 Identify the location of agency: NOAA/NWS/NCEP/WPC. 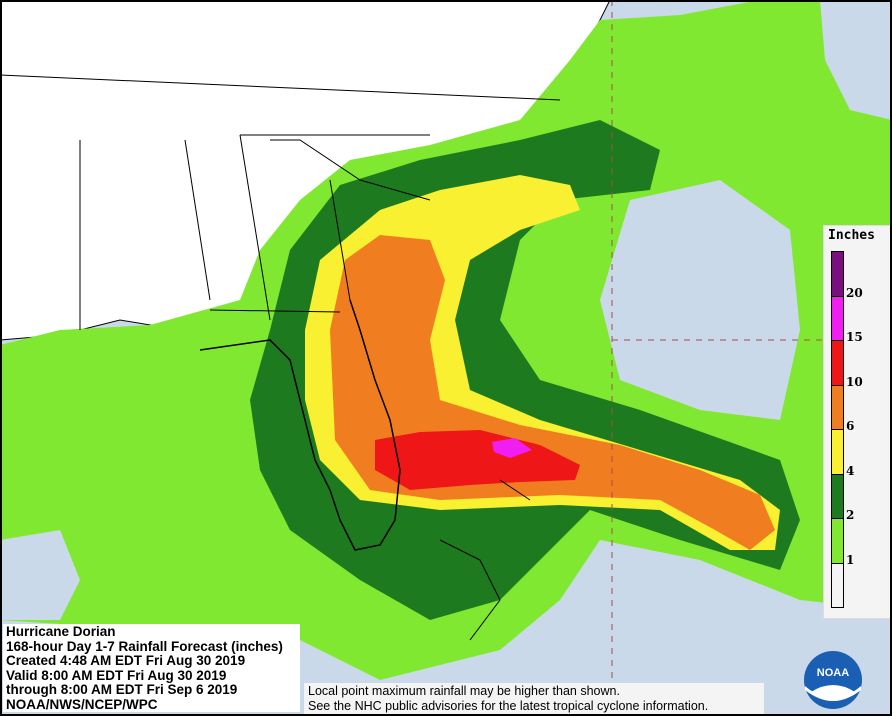
(82, 704).